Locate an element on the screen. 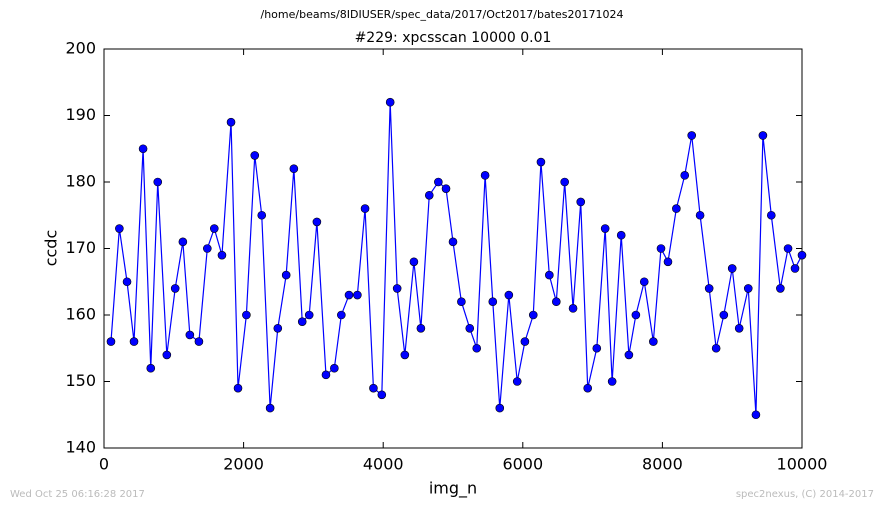 This screenshot has width=884, height=509. footer-right: spec2nexus, (C) 2014-2017 is located at coordinates (805, 494).